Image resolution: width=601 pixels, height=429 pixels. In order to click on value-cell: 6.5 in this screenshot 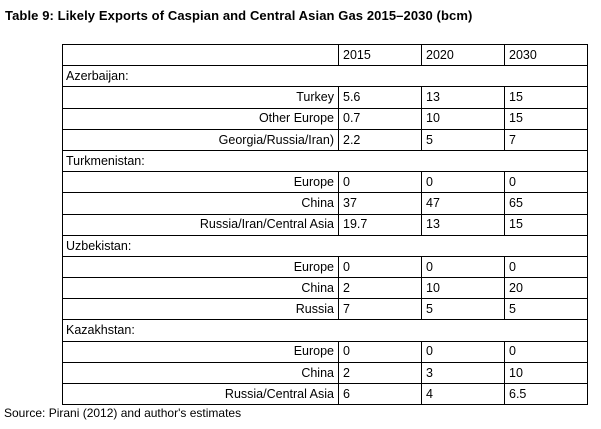, I will do `click(546, 394)`.